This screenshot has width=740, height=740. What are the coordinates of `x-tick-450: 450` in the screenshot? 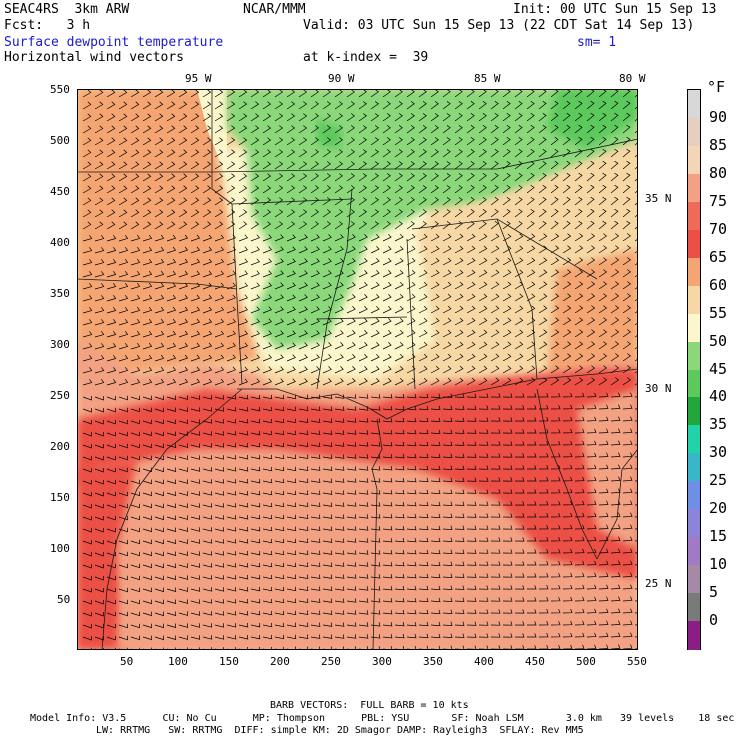 It's located at (535, 661).